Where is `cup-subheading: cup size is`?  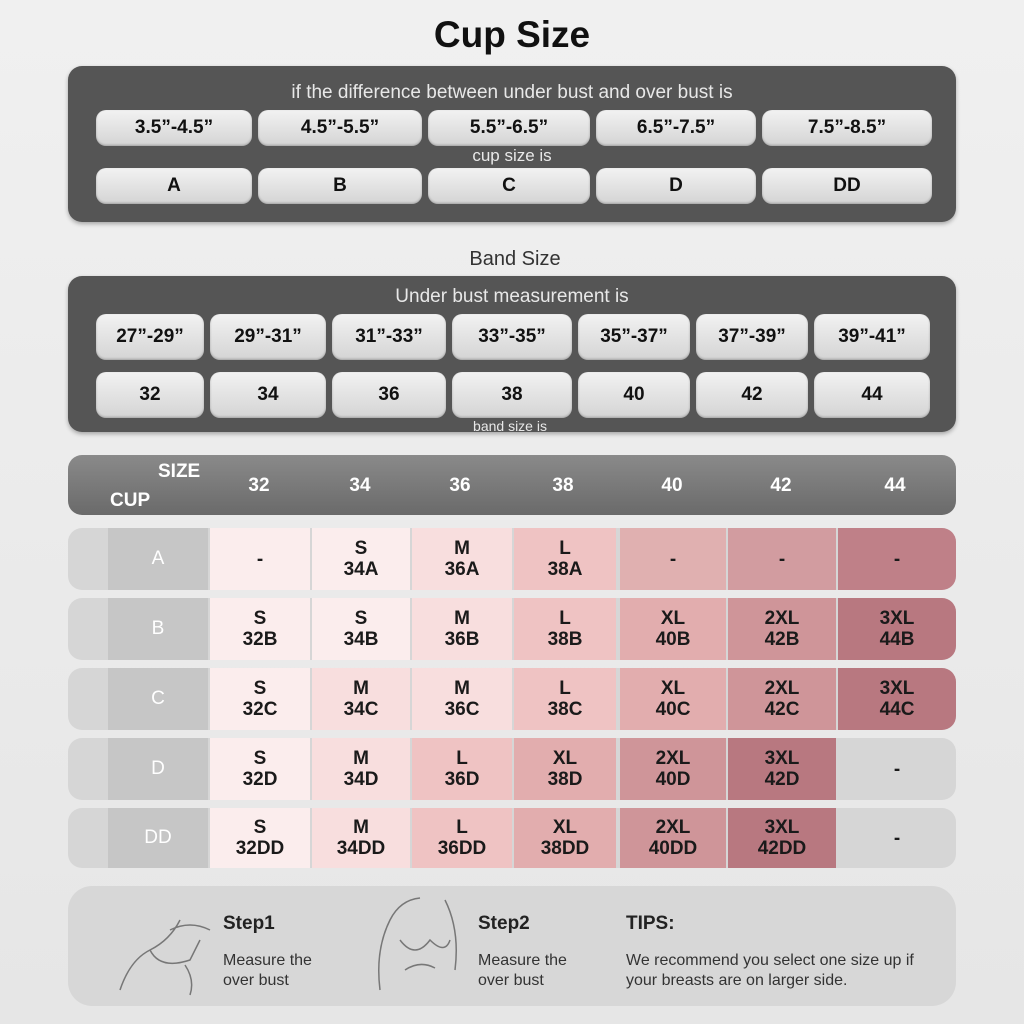 cup-subheading: cup size is is located at coordinates (512, 155).